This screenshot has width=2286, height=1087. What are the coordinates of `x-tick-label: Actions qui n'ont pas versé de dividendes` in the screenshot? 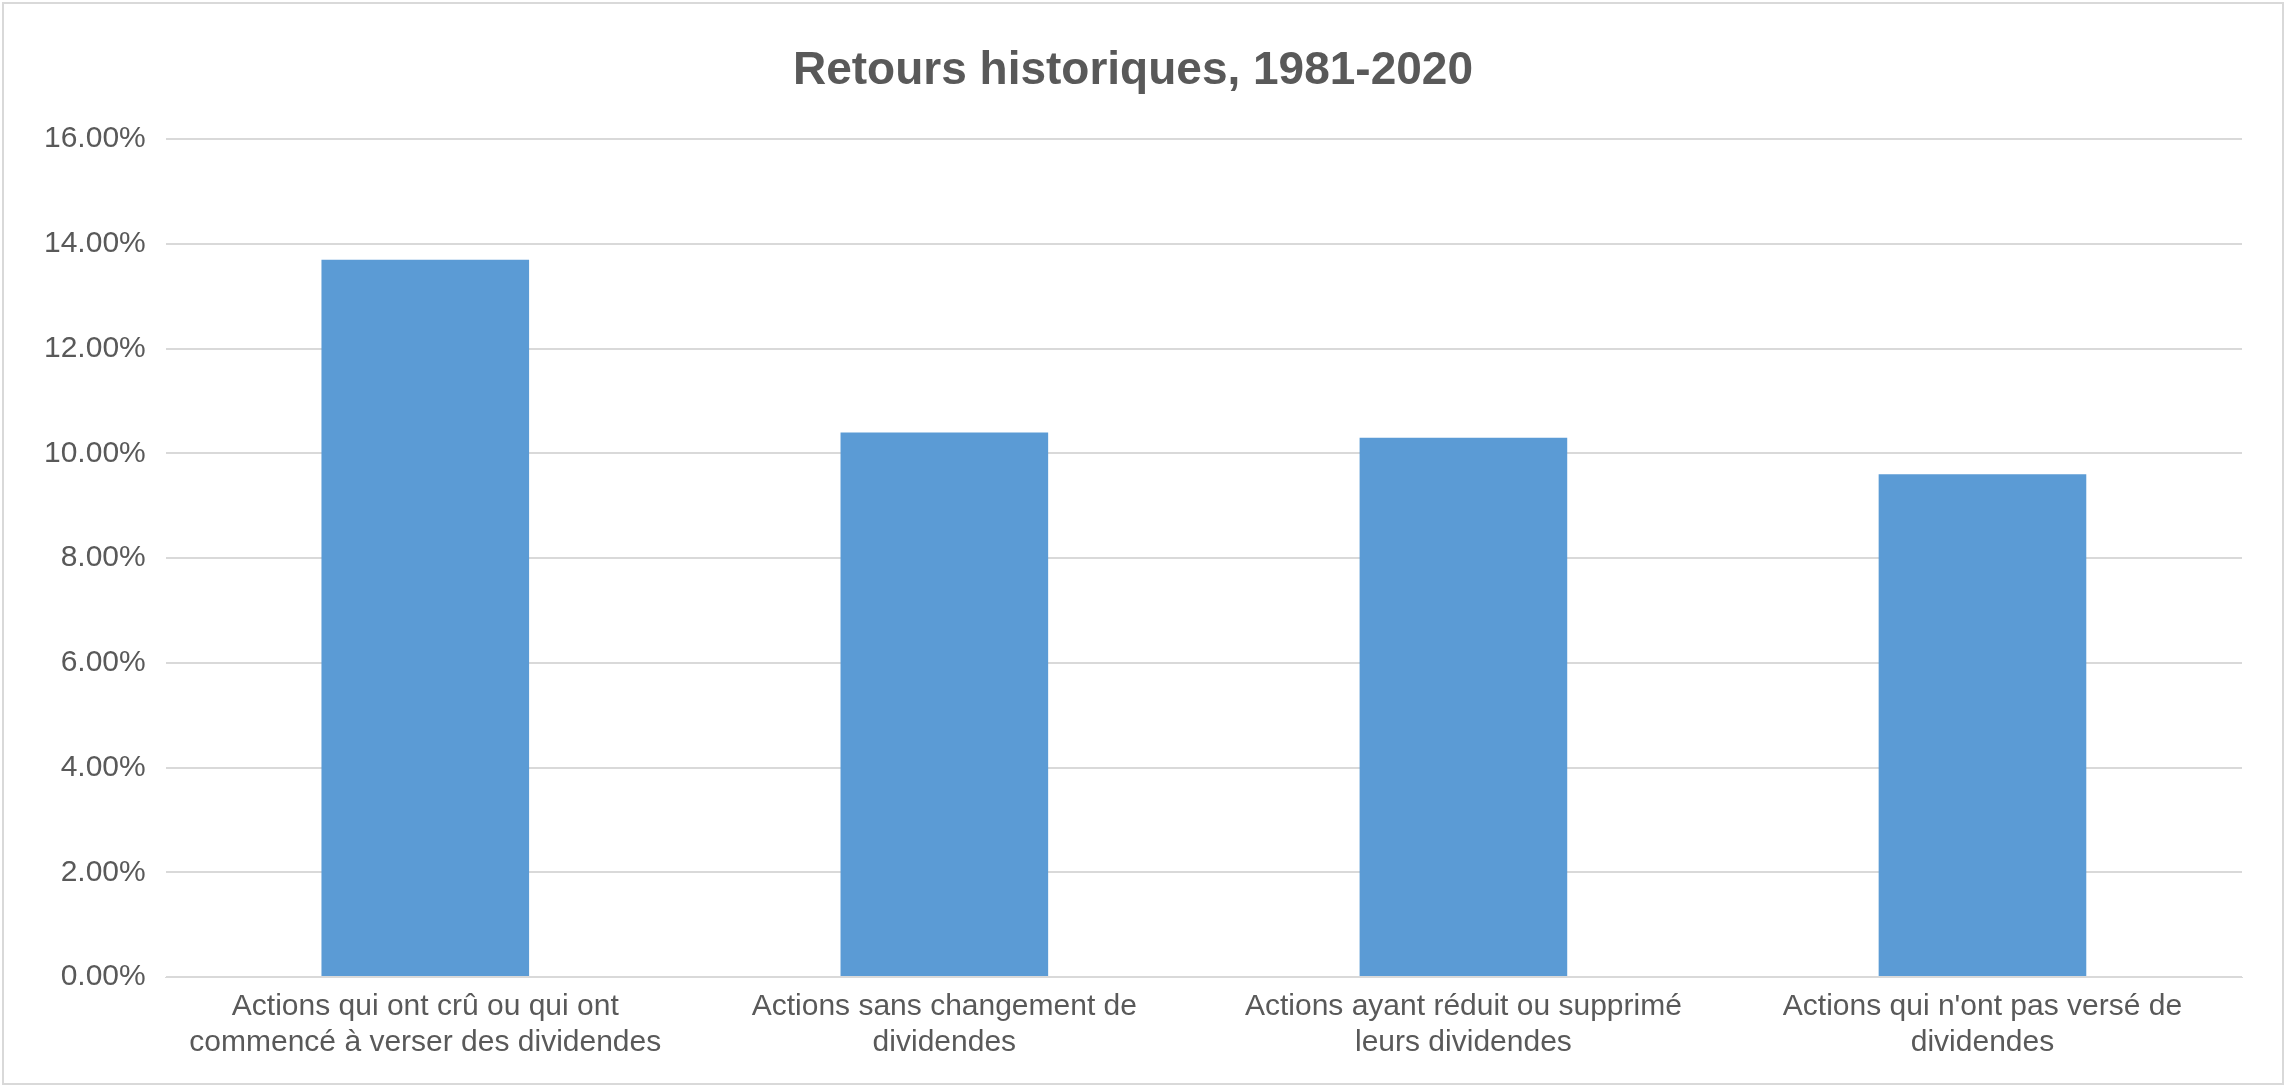 It's located at (1982, 1023).